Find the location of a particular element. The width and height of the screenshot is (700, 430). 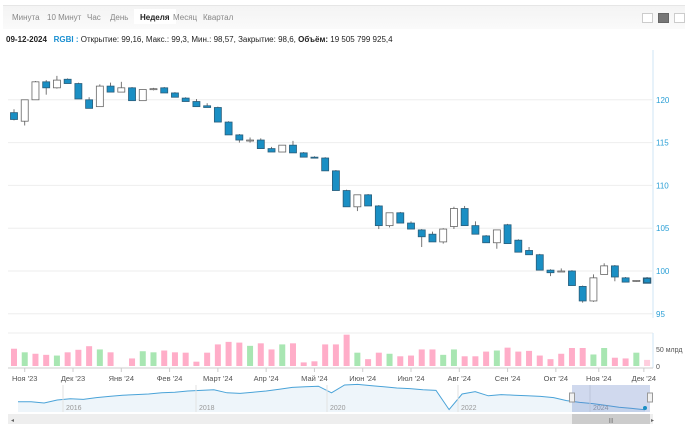

volume-label: Объём: is located at coordinates (313, 39).